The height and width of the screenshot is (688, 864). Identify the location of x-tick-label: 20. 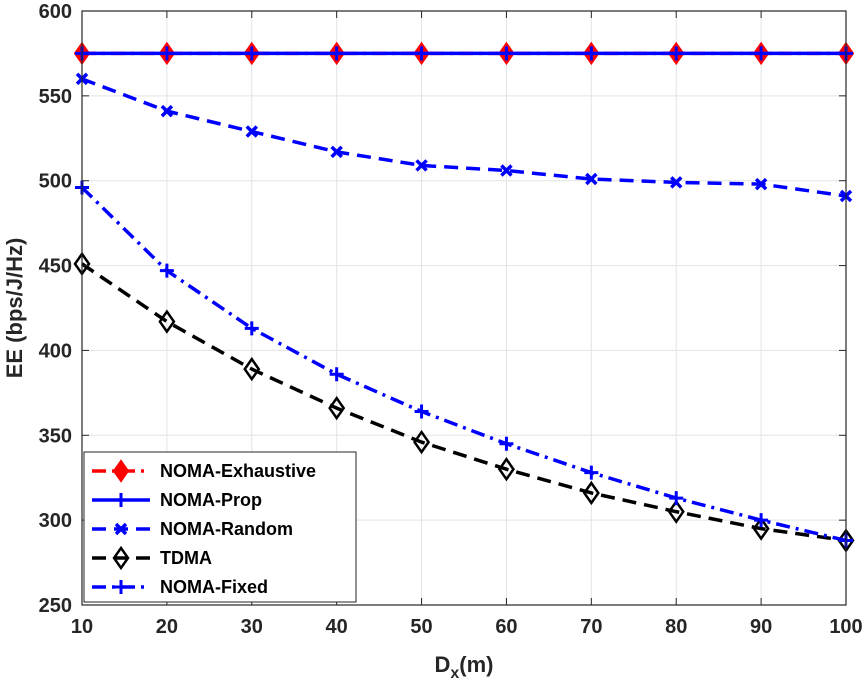
(167, 627).